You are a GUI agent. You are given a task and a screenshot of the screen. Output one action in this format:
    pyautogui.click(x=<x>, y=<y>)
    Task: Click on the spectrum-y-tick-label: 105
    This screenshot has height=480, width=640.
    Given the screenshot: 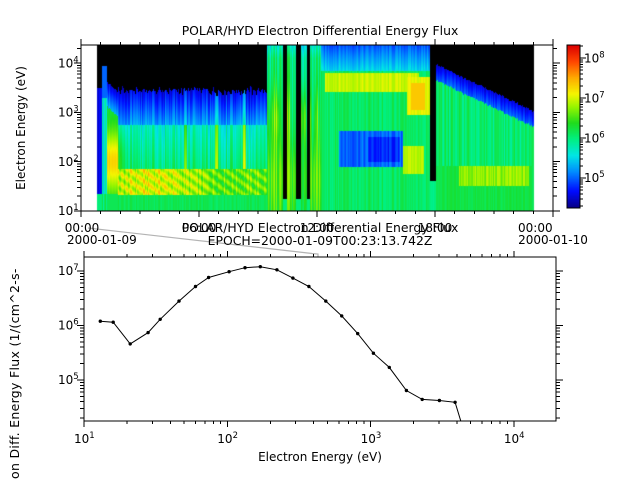 What is the action you would take?
    pyautogui.click(x=68, y=379)
    